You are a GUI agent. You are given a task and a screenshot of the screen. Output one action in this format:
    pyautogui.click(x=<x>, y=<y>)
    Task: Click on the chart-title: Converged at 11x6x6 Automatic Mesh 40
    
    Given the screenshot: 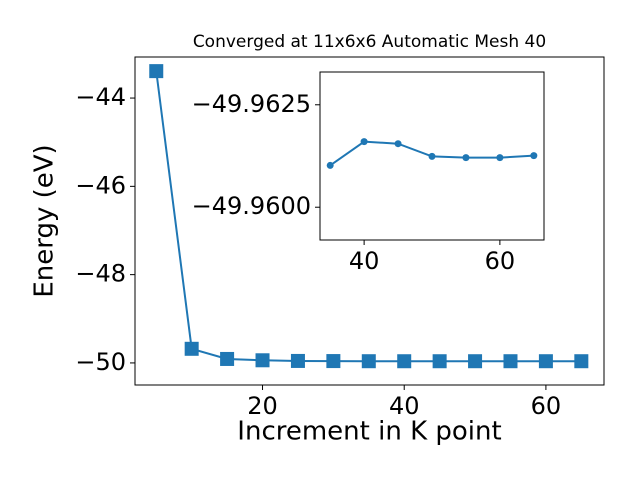 What is the action you would take?
    pyautogui.click(x=369, y=42)
    